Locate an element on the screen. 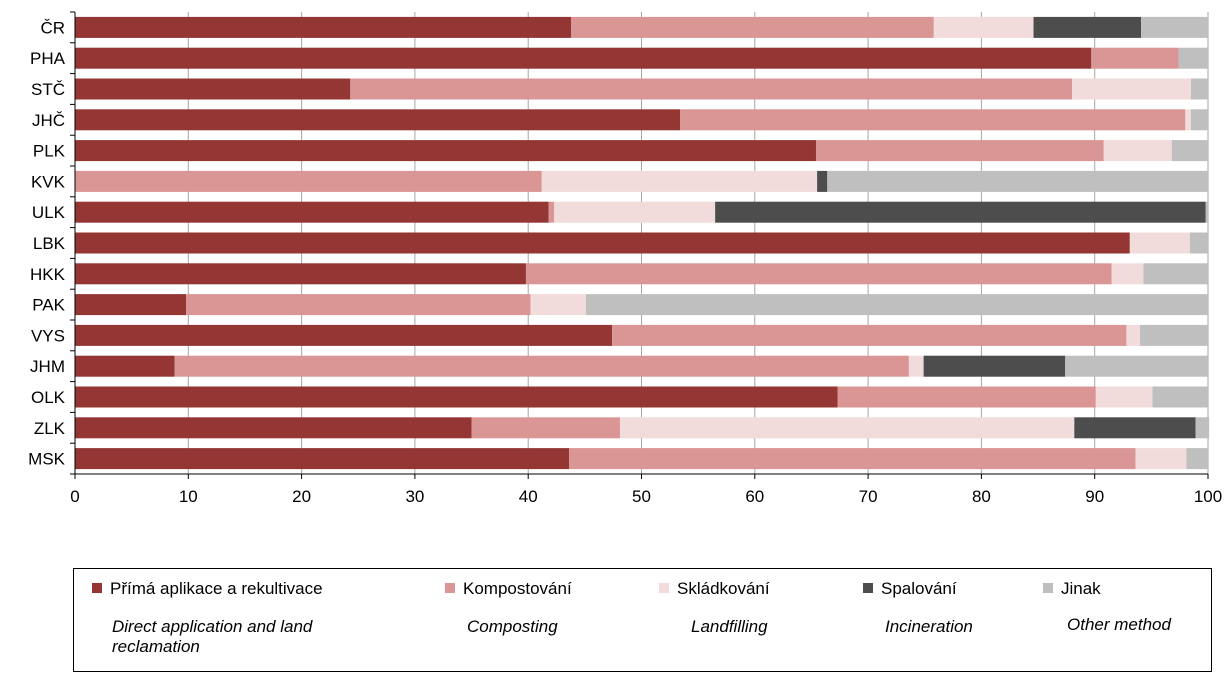  category-label: JHM is located at coordinates (47, 366).